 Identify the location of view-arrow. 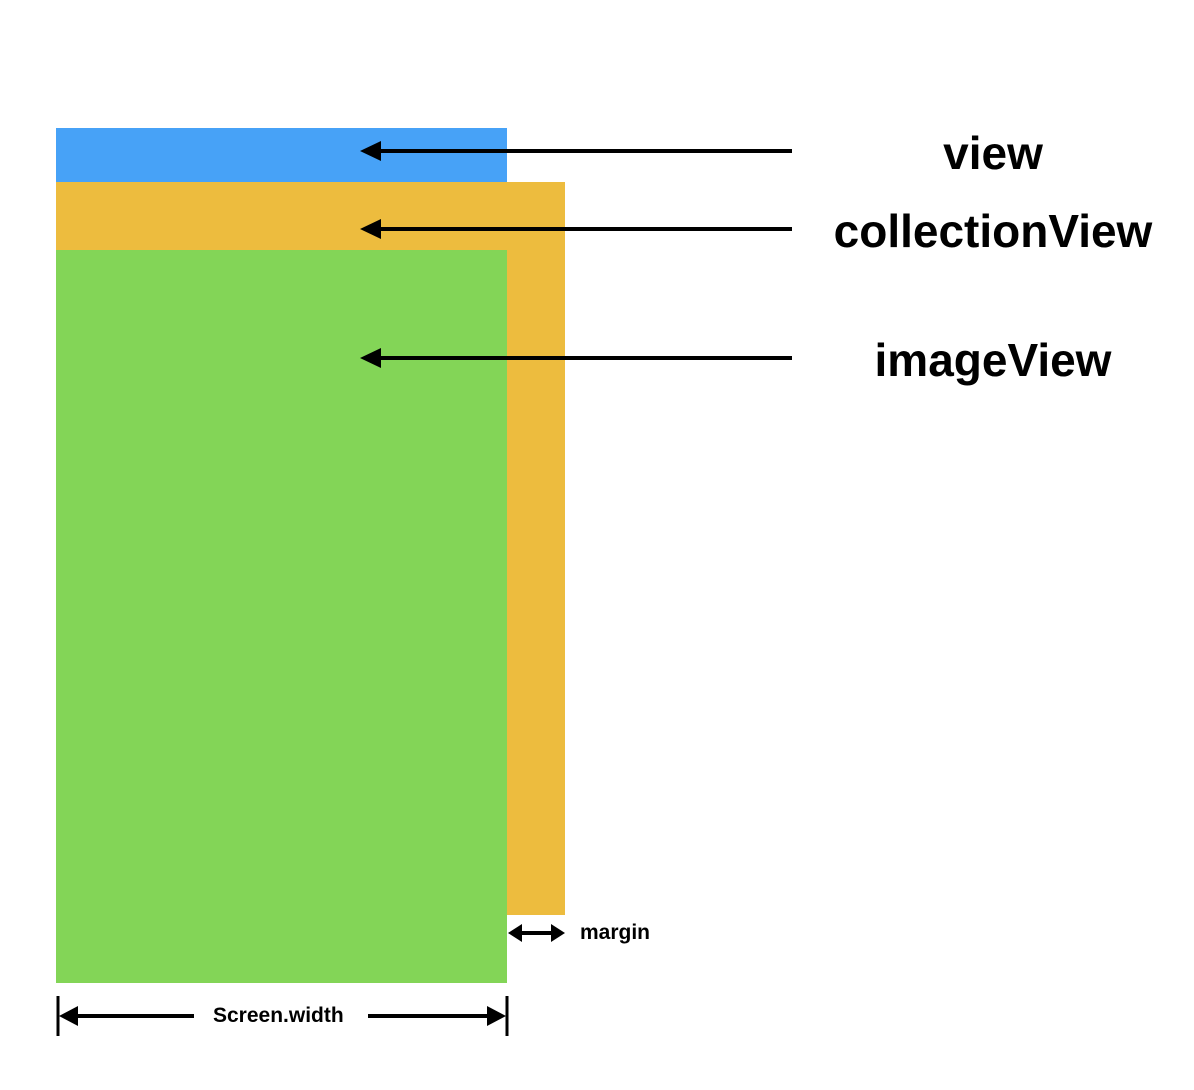
(576, 151).